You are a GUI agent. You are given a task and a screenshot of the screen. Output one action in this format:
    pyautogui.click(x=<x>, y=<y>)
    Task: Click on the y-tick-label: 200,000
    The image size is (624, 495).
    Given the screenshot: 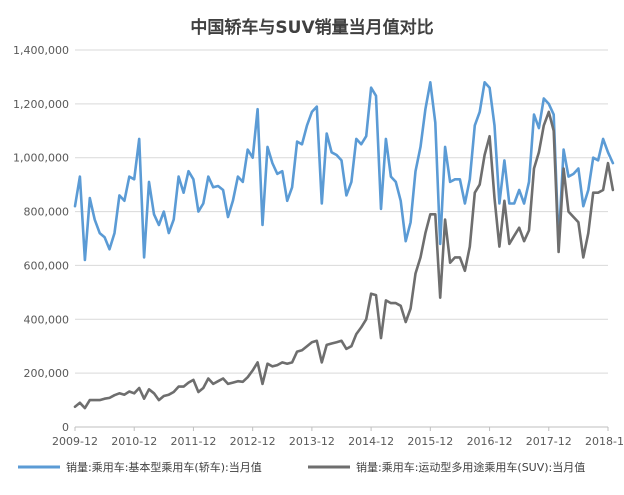 What is the action you would take?
    pyautogui.click(x=47, y=373)
    